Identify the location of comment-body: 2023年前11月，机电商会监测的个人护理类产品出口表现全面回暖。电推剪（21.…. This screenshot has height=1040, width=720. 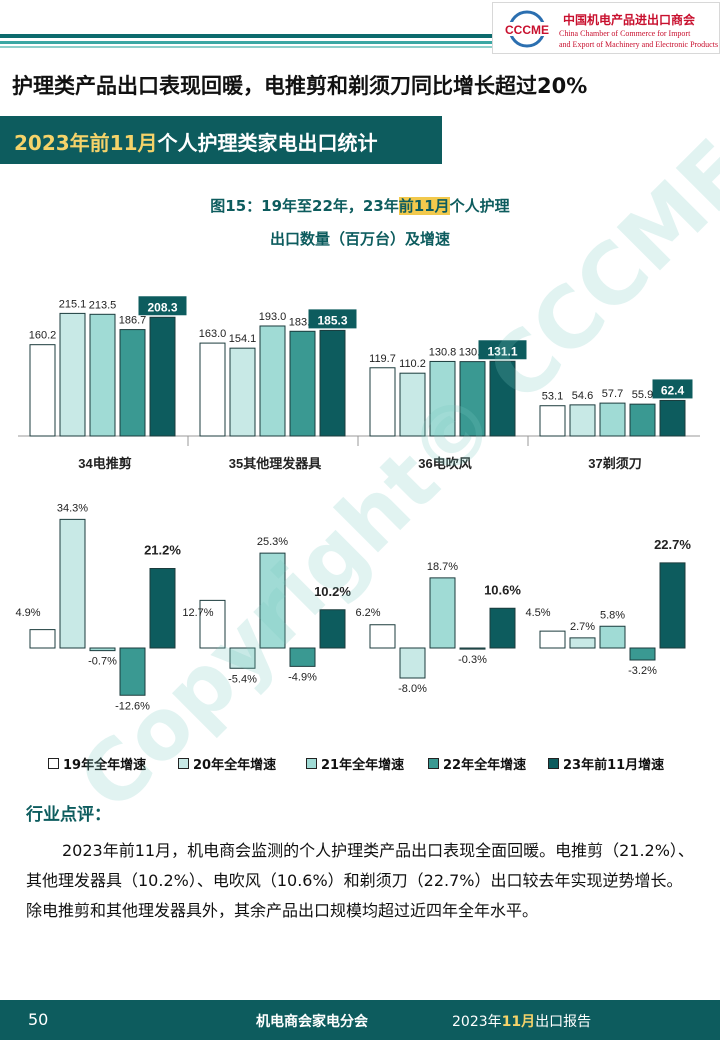
(360, 880).